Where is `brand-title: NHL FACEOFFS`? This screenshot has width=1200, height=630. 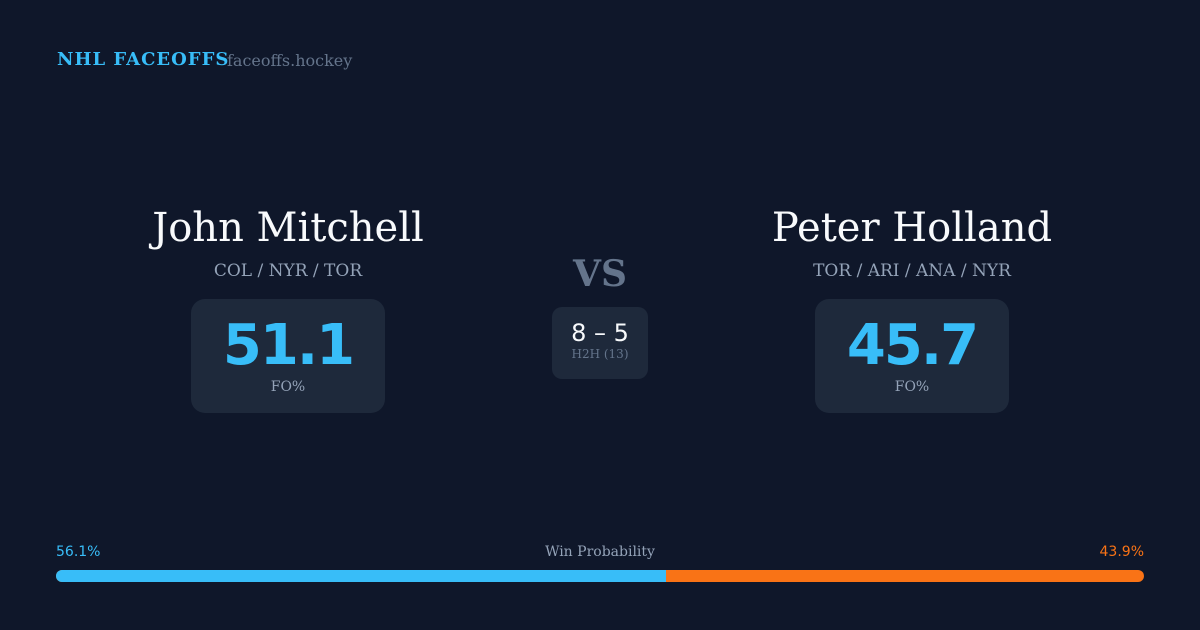
brand-title: NHL FACEOFFS is located at coordinates (143, 59).